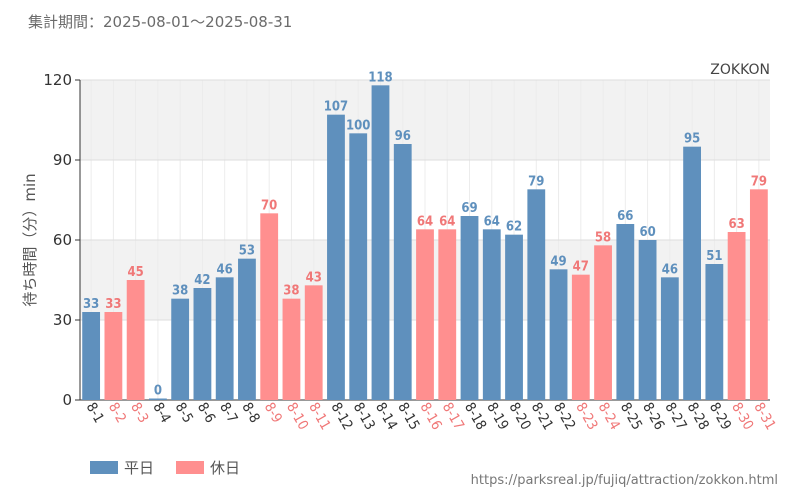 This screenshot has height=500, width=800. What do you see at coordinates (759, 181) in the screenshot?
I see `value-label-8-31: 79` at bounding box center [759, 181].